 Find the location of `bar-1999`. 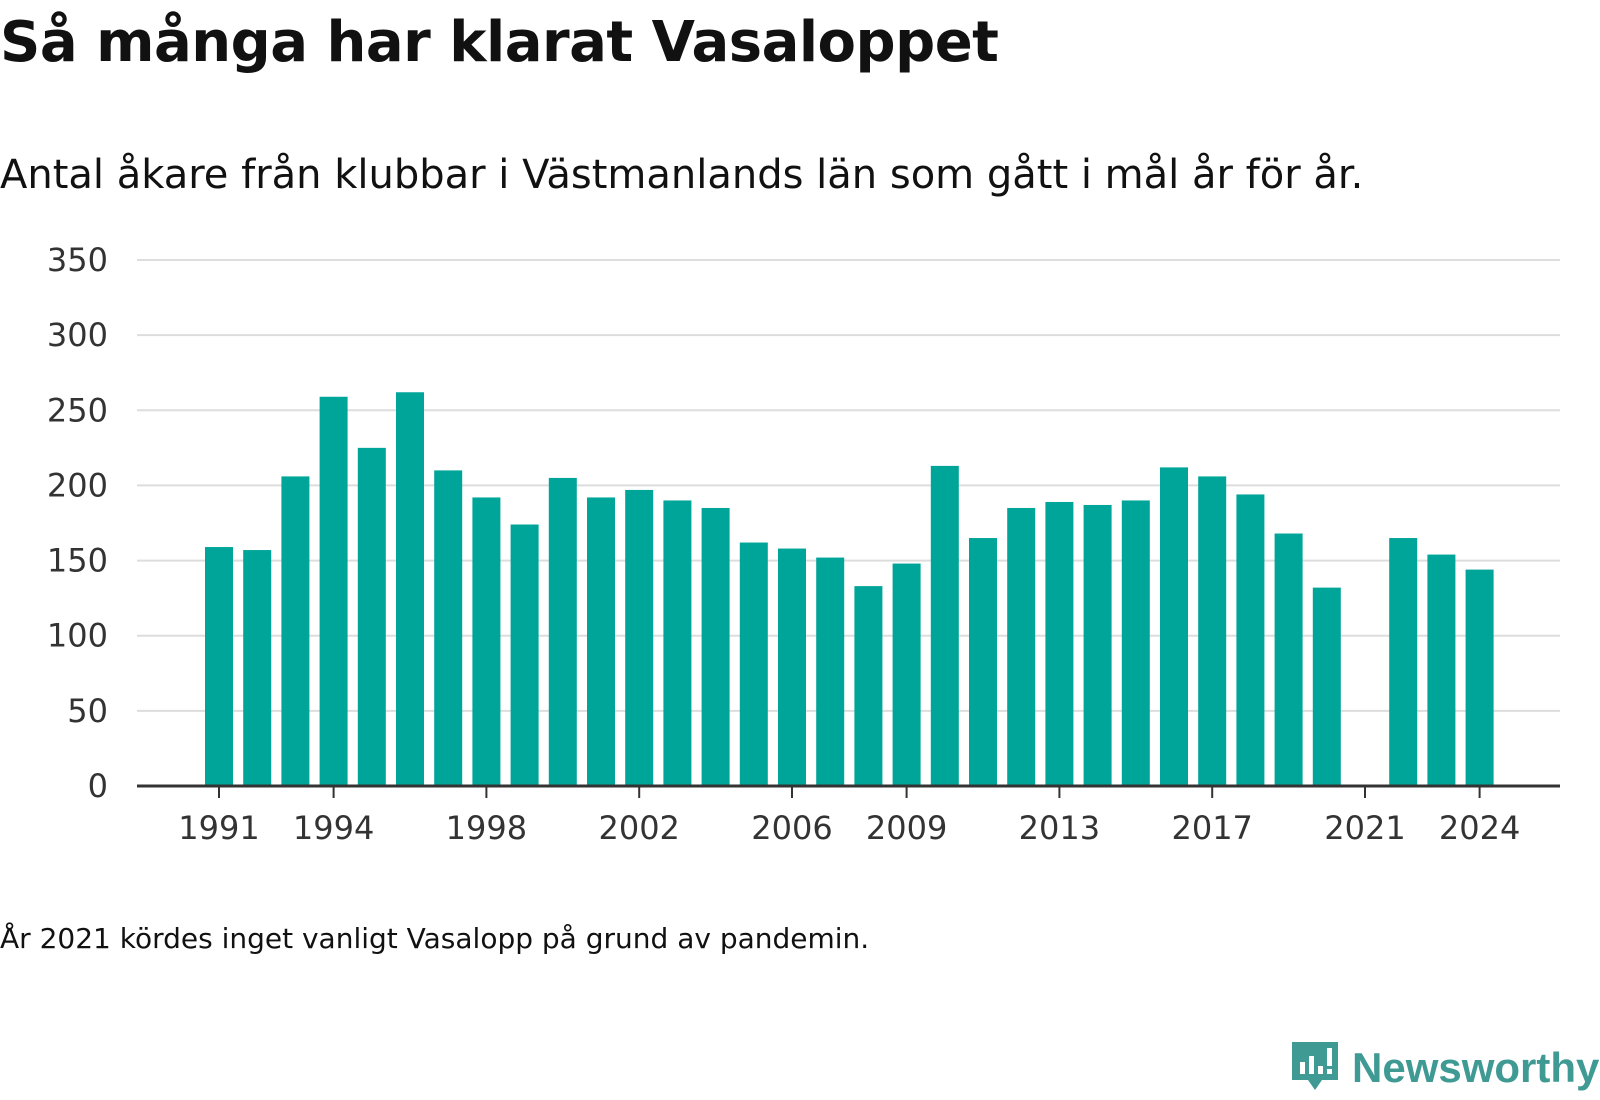

bar-1999 is located at coordinates (524, 655).